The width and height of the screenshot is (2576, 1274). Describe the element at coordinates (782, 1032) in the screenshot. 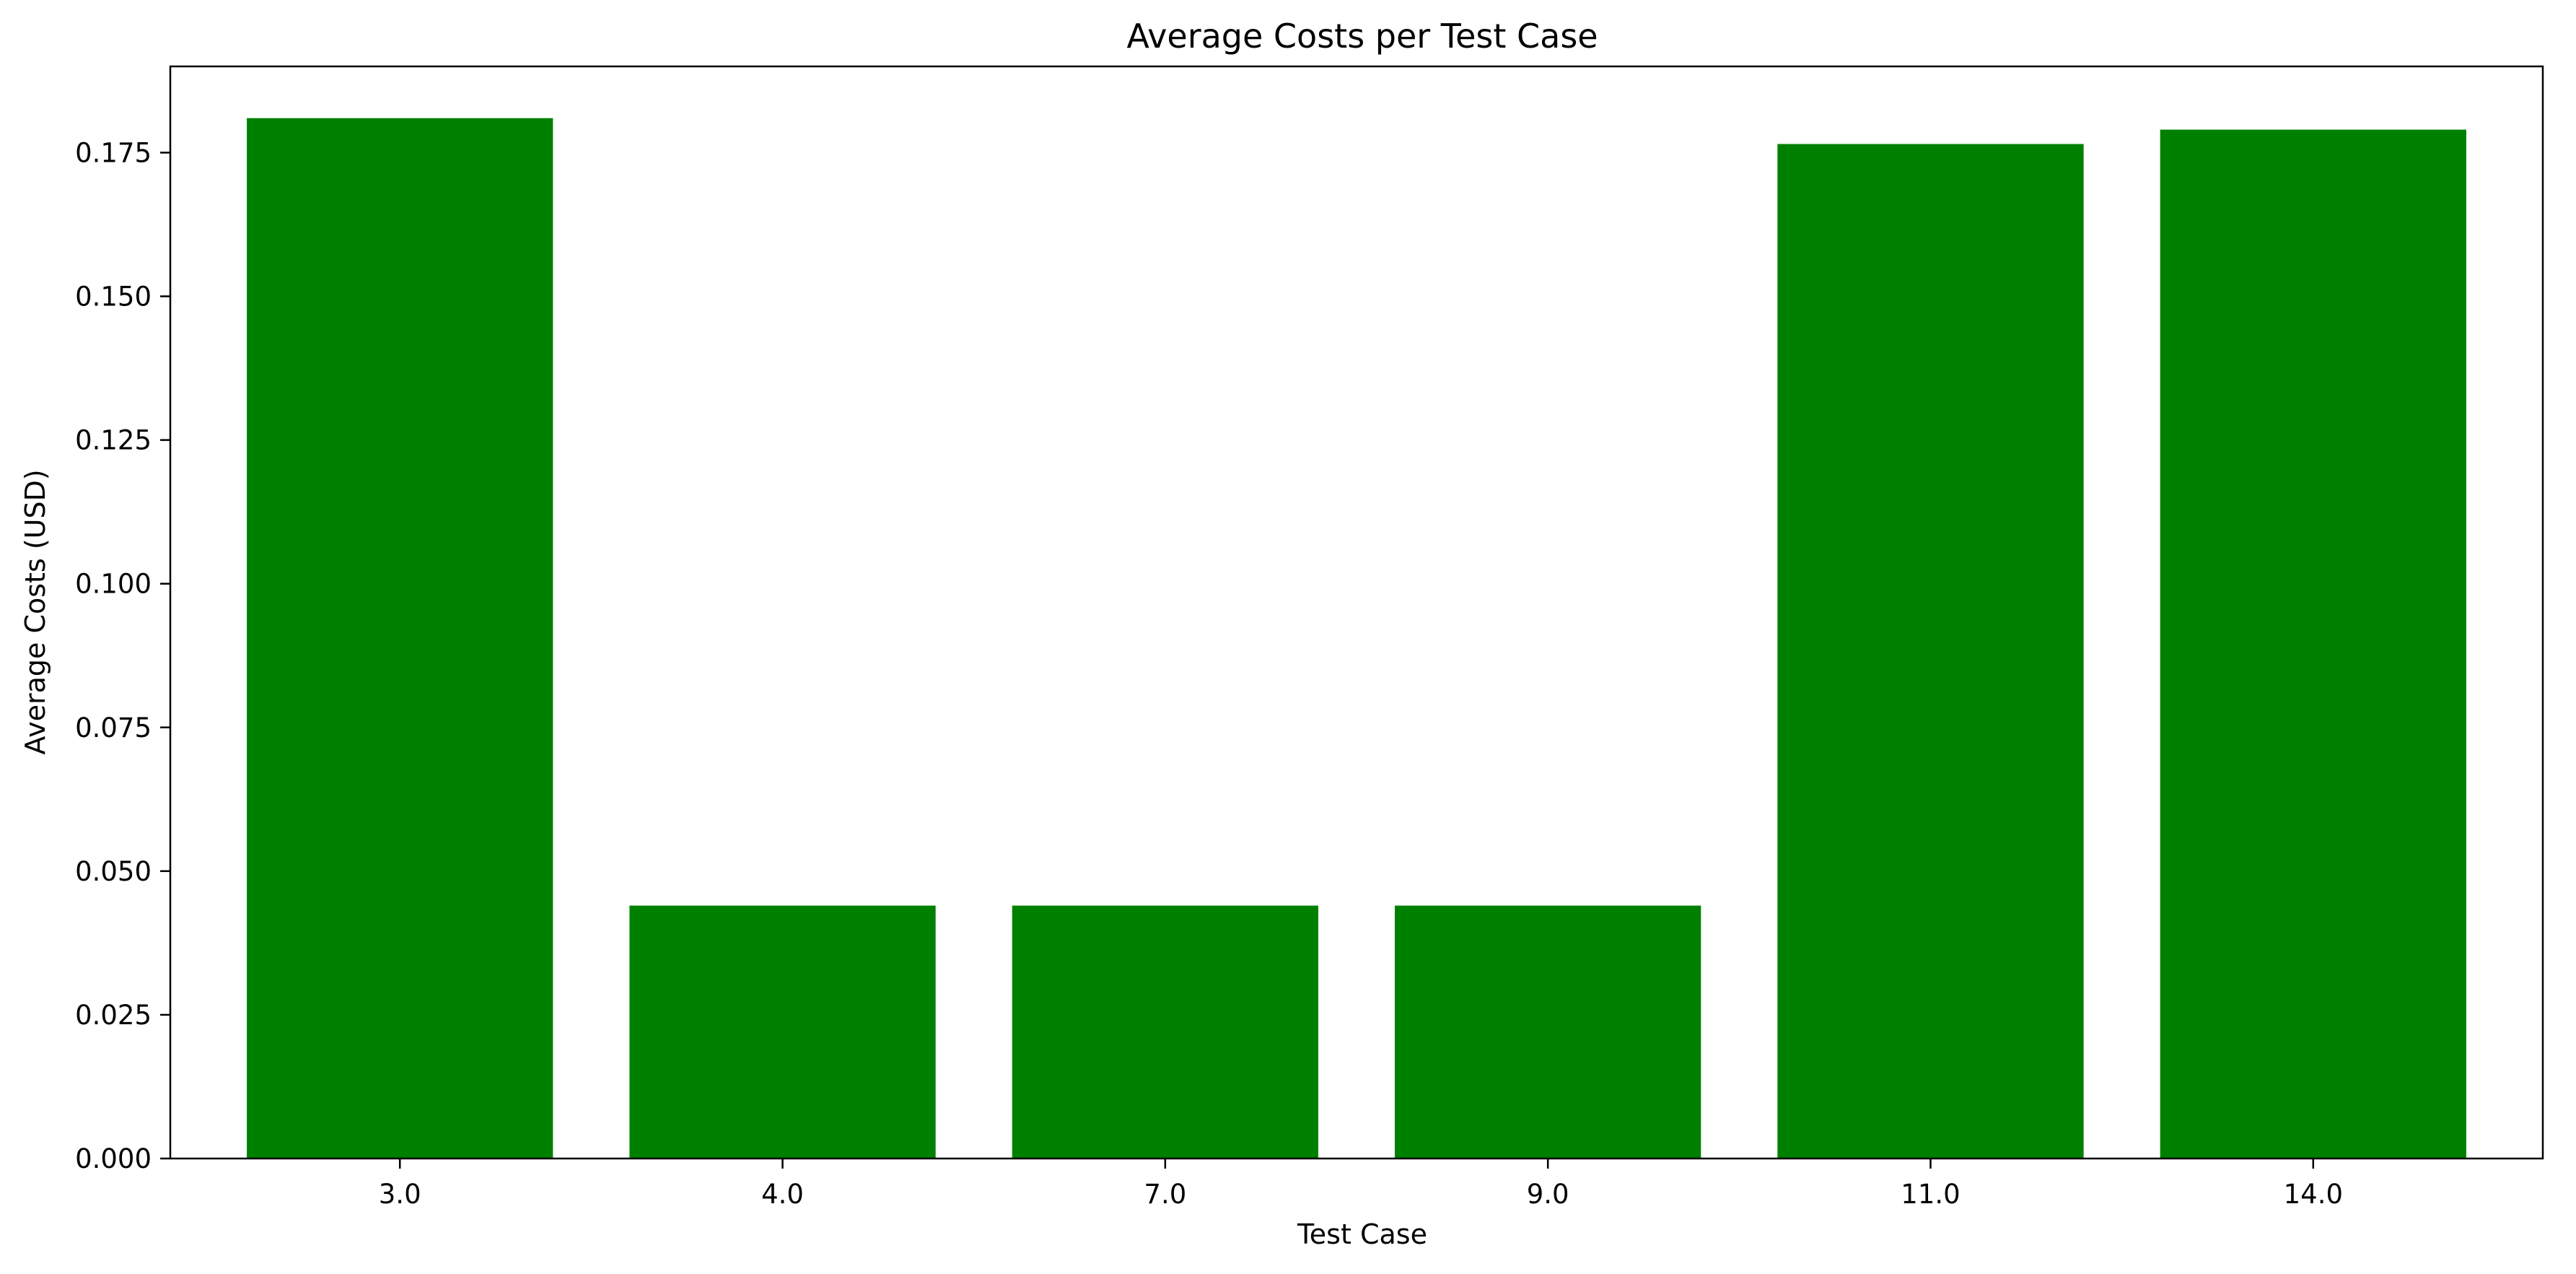

I see `bar-4.0` at that location.